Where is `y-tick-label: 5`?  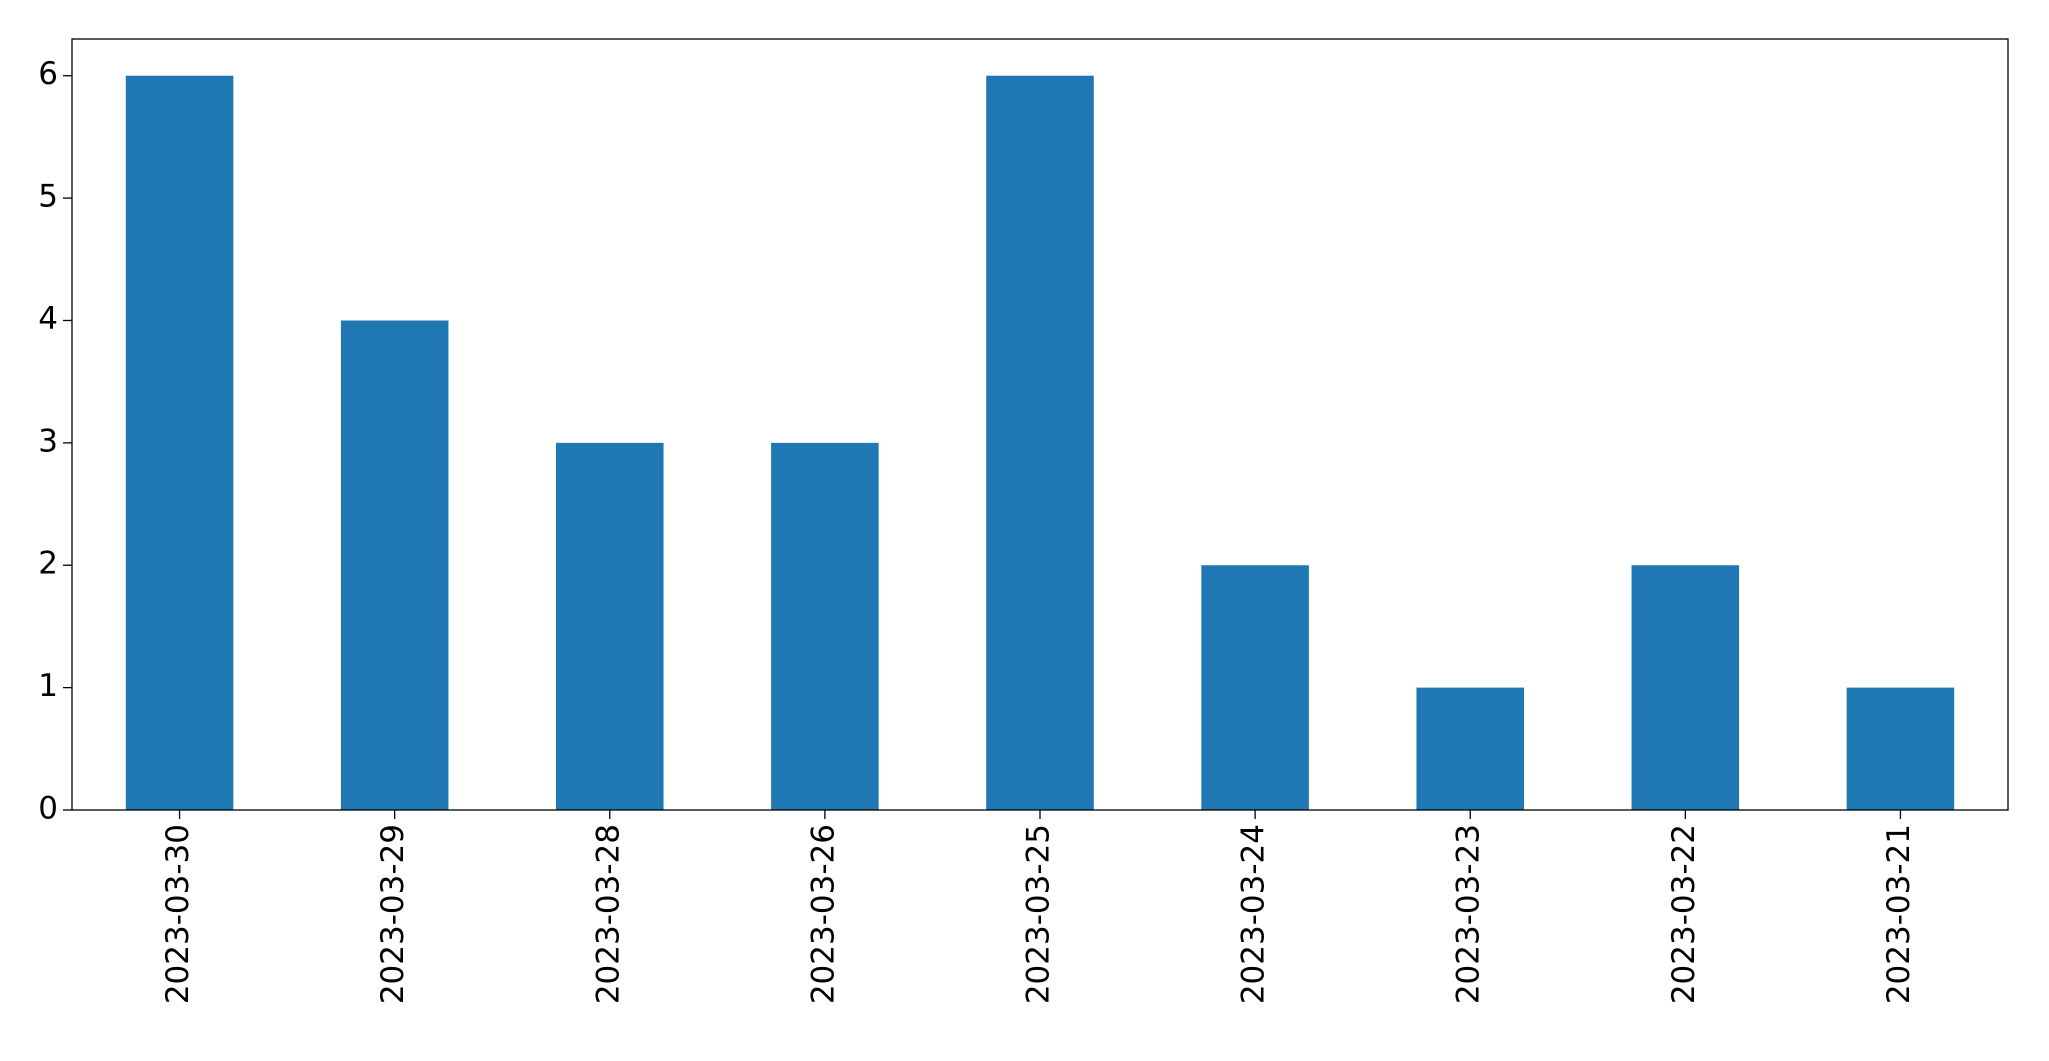 y-tick-label: 5 is located at coordinates (48, 197).